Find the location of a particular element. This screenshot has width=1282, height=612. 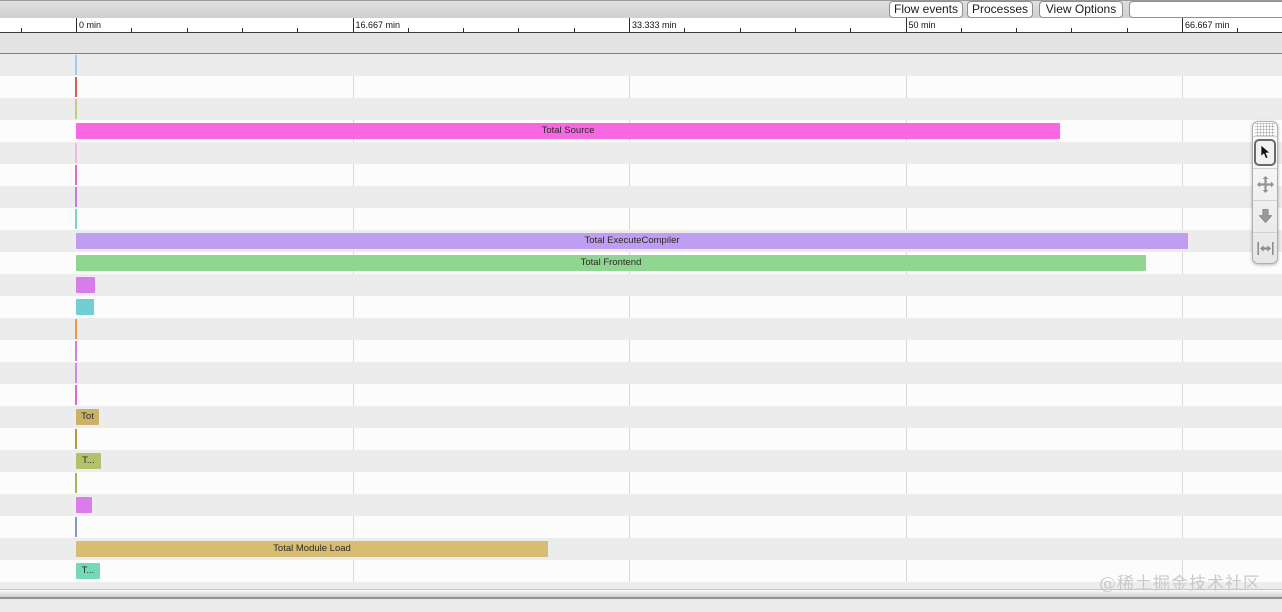

timeline-row: Total ExecuteCompiler is located at coordinates (641, 241).